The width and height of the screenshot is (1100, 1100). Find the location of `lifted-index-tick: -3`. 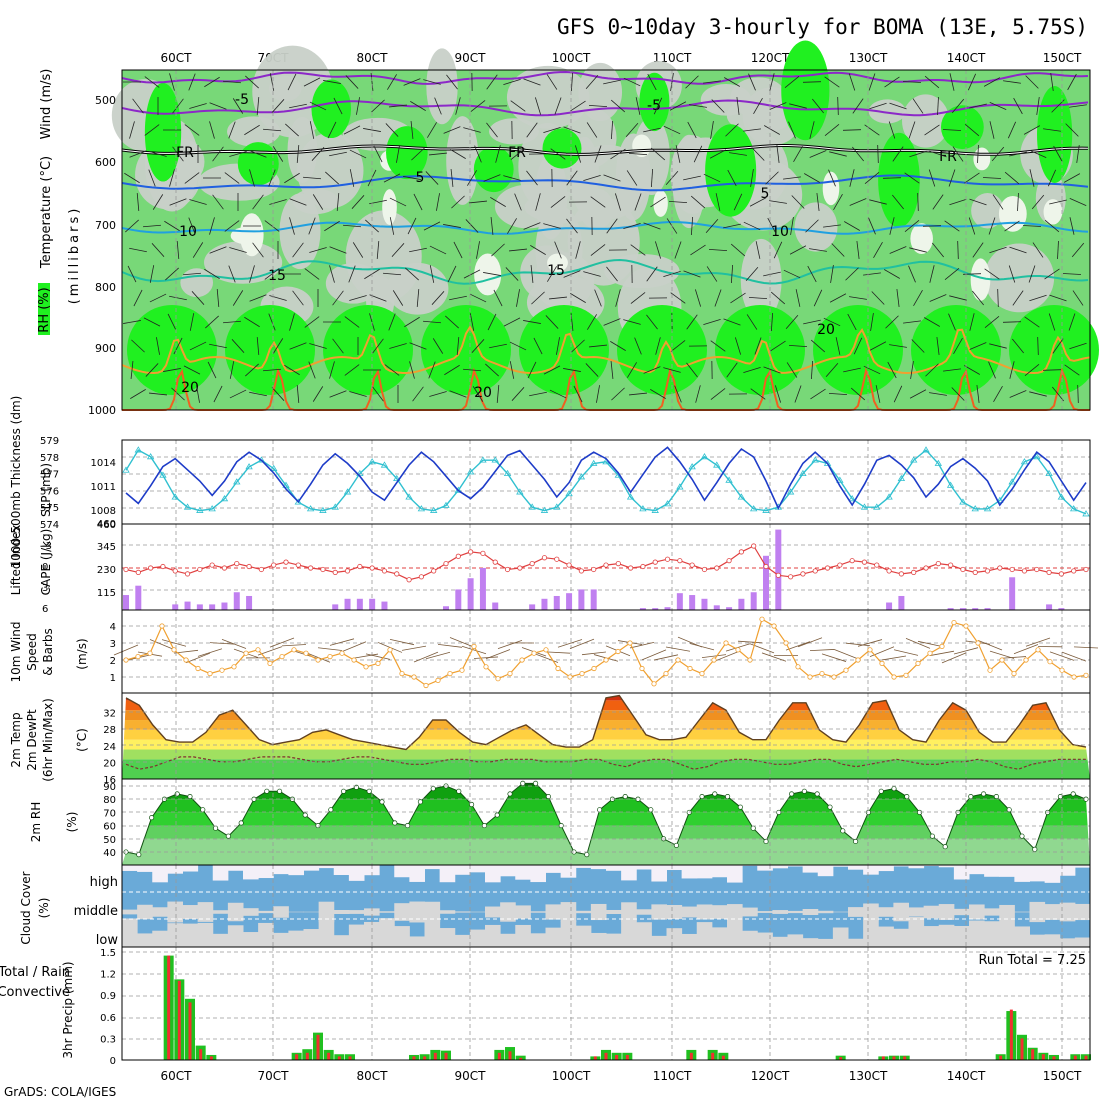

lifted-index-tick: -3 is located at coordinates (47, 546).